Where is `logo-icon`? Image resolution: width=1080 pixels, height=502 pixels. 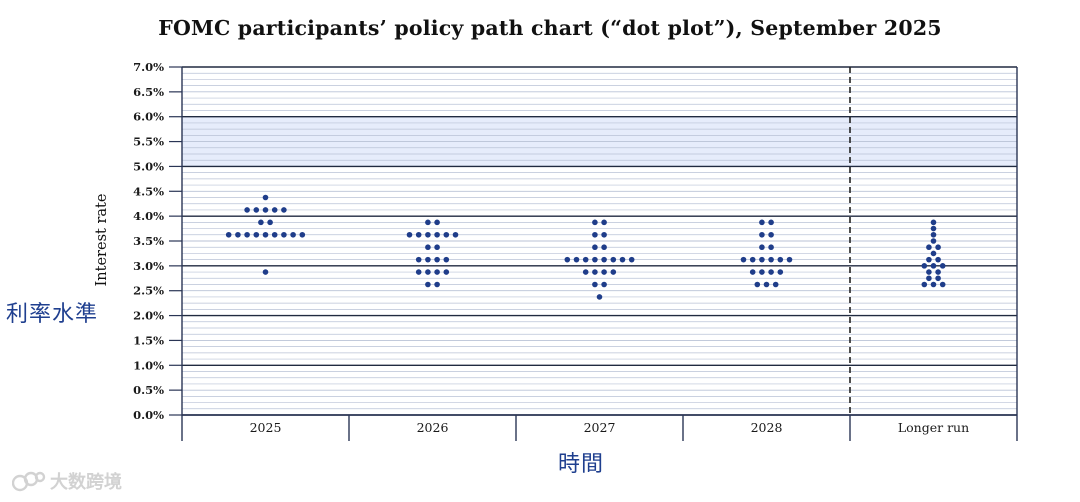
logo-icon is located at coordinates (29, 481).